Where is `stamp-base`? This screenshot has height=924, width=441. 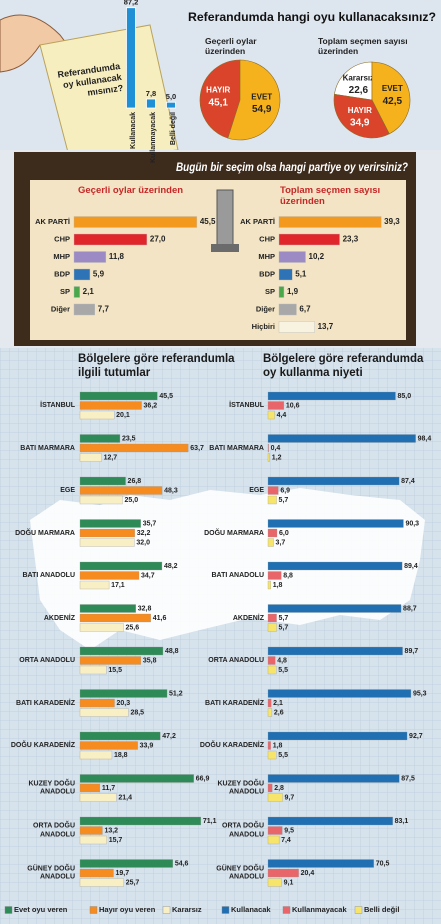 stamp-base is located at coordinates (225, 248).